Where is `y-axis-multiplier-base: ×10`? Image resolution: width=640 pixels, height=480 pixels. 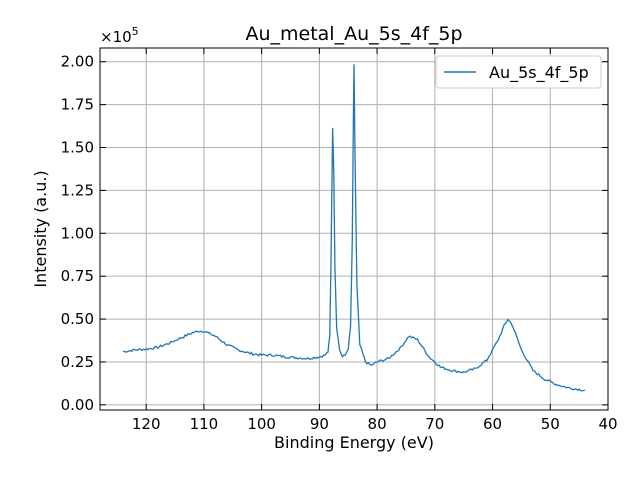
y-axis-multiplier-base: ×10 is located at coordinates (116, 37).